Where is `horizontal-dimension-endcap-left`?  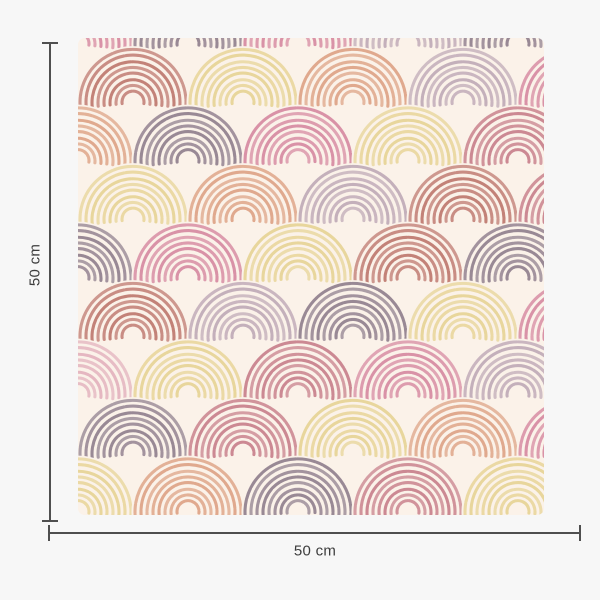
horizontal-dimension-endcap-left is located at coordinates (49, 533).